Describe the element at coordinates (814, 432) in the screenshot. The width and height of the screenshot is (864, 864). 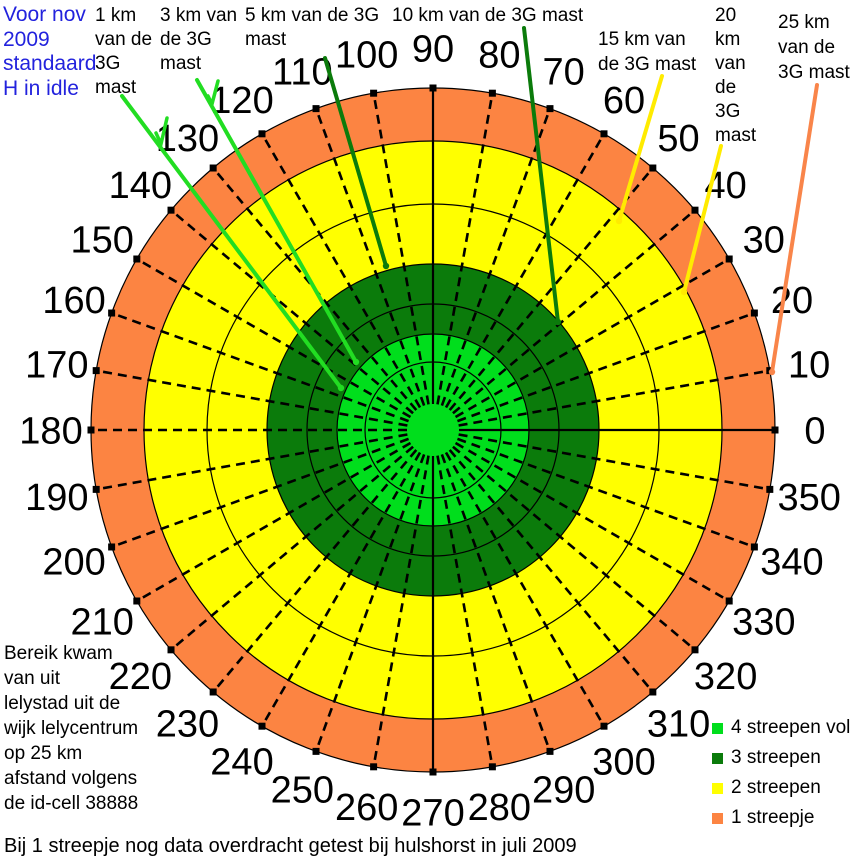
I see `angle-tick-label: 0` at that location.